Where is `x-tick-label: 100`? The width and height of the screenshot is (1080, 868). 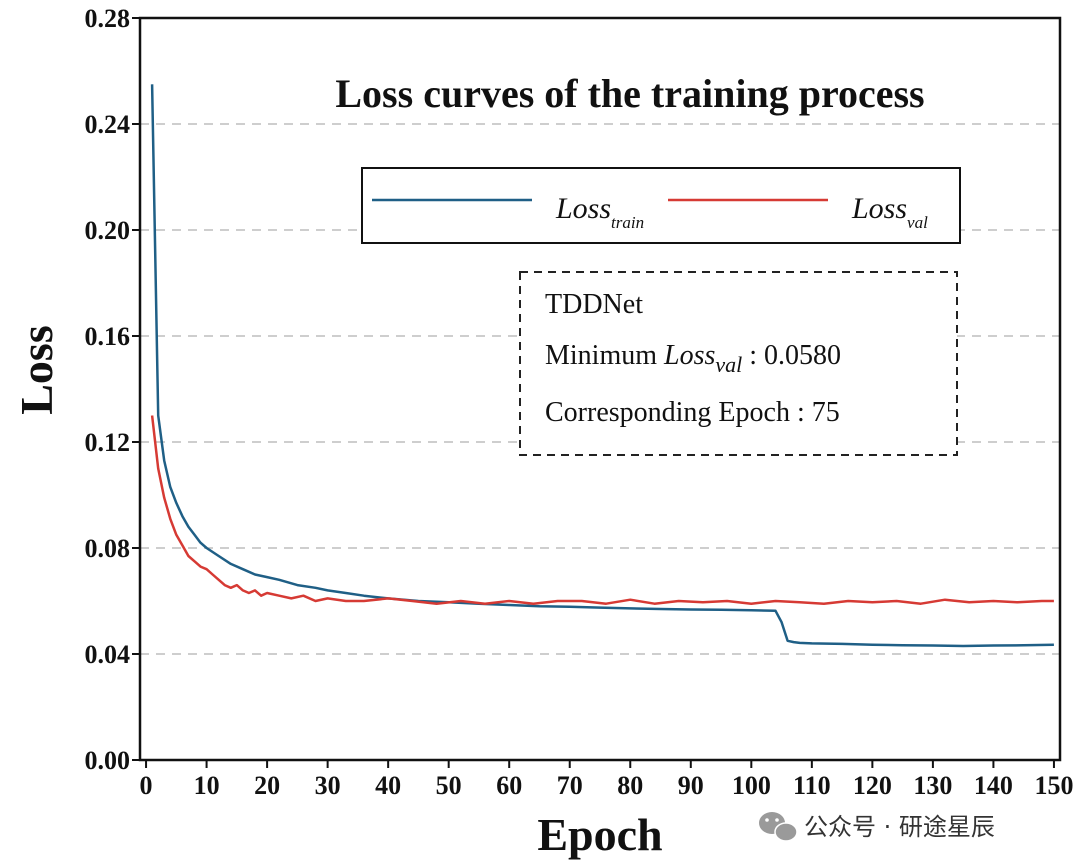
x-tick-label: 100 is located at coordinates (751, 785).